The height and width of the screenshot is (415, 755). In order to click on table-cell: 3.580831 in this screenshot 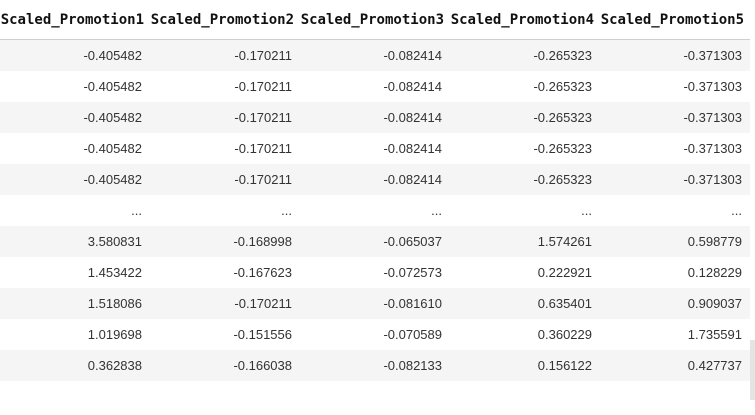, I will do `click(75, 241)`.